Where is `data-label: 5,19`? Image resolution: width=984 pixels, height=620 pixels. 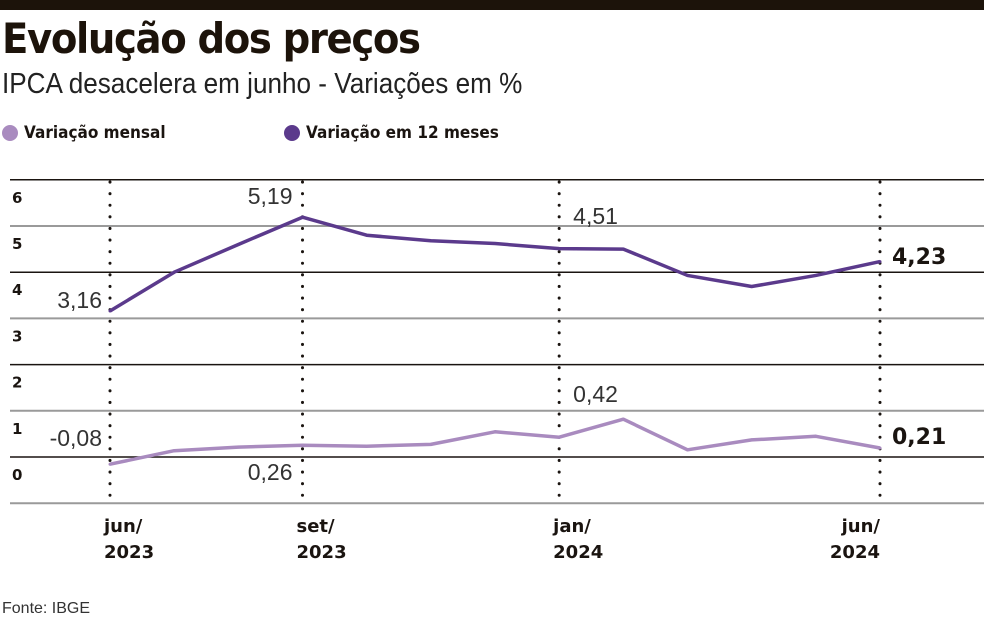
data-label: 5,19 is located at coordinates (270, 196).